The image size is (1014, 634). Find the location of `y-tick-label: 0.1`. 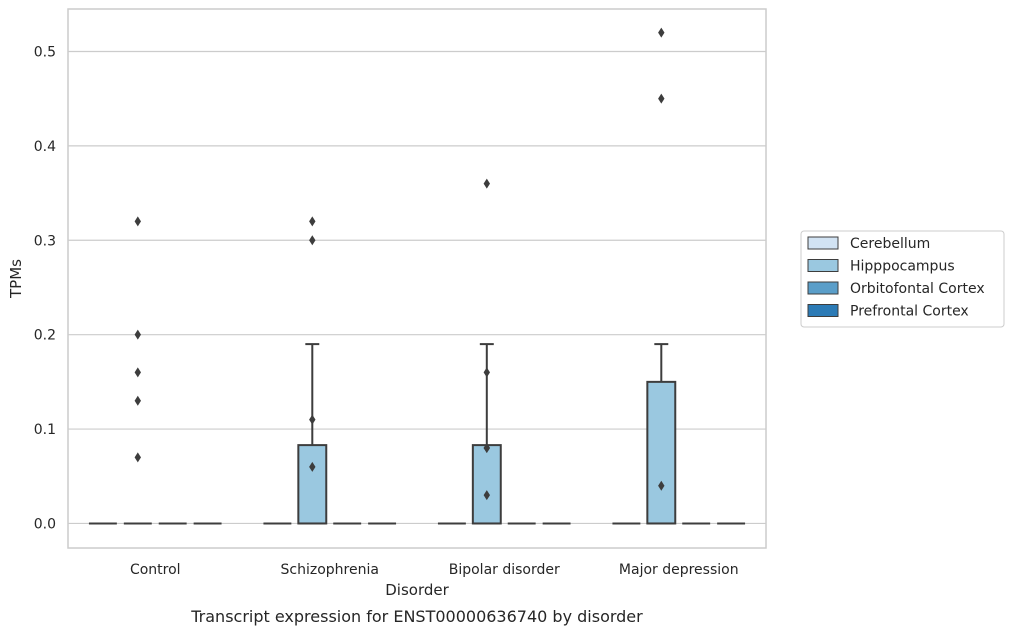

y-tick-label: 0.1 is located at coordinates (45, 430).